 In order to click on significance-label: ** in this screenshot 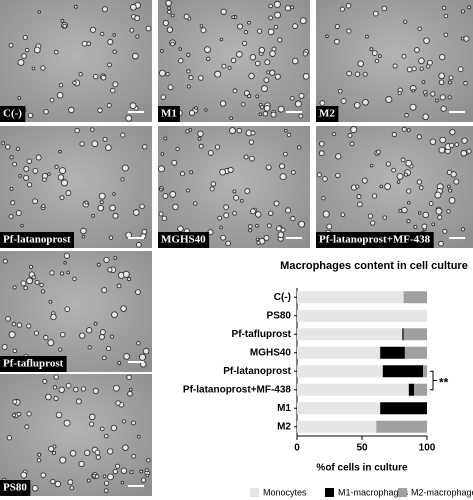, I will do `click(444, 383)`.